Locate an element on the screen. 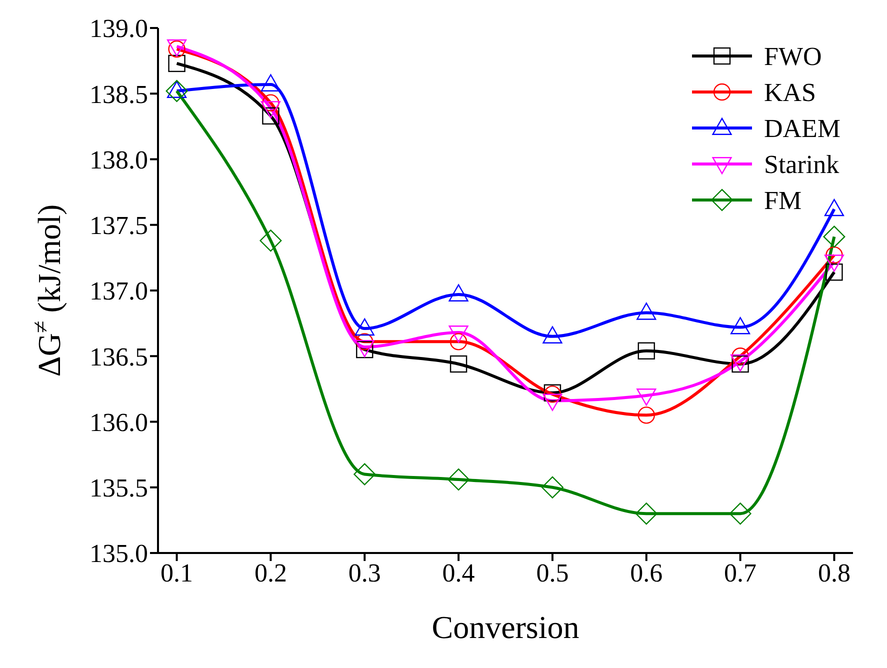 Image resolution: width=887 pixels, height=668 pixels. y-tick-label: 136.0 is located at coordinates (119, 422).